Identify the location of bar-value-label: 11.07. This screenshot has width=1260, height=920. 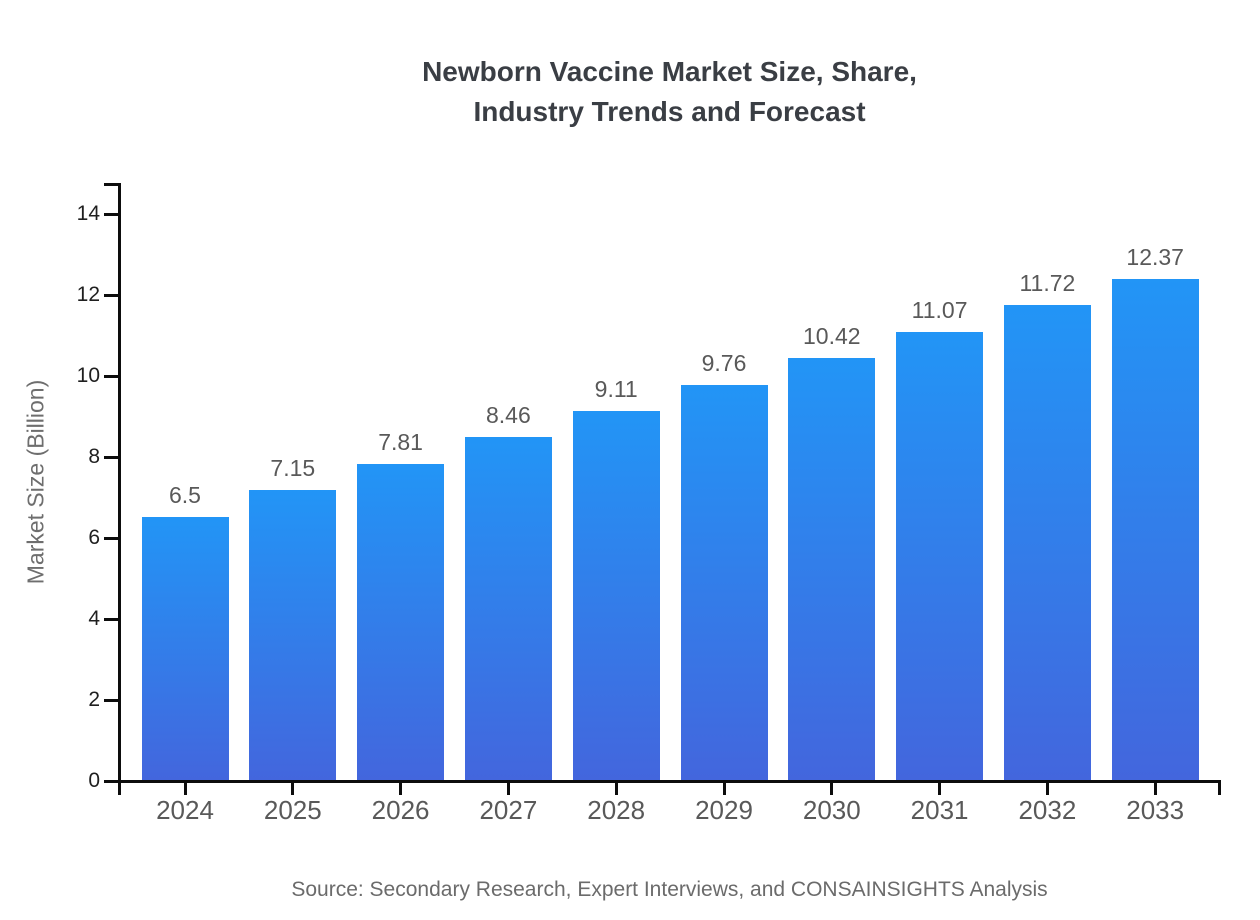
(939, 309).